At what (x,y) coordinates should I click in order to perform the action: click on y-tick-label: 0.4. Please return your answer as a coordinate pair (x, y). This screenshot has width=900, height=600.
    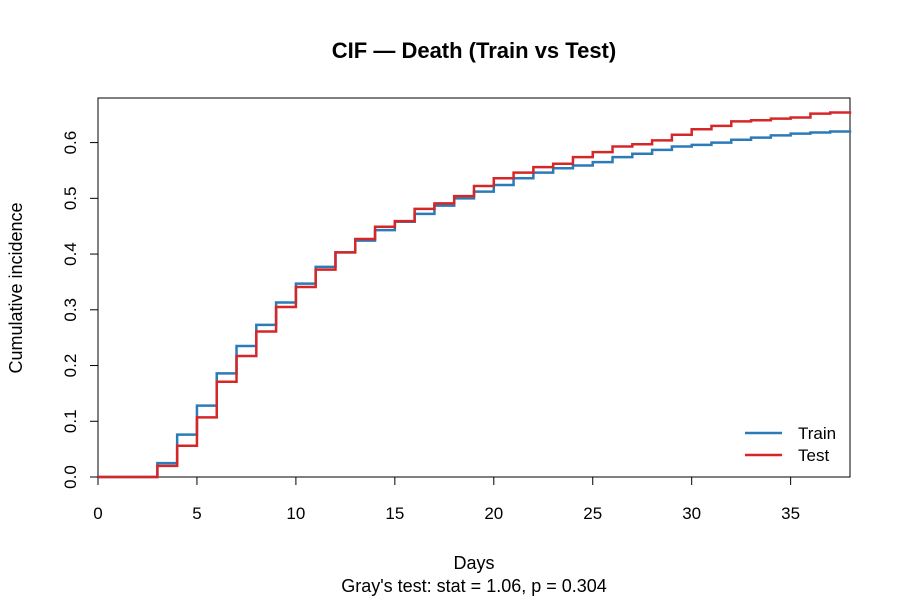
    Looking at the image, I should click on (70, 254).